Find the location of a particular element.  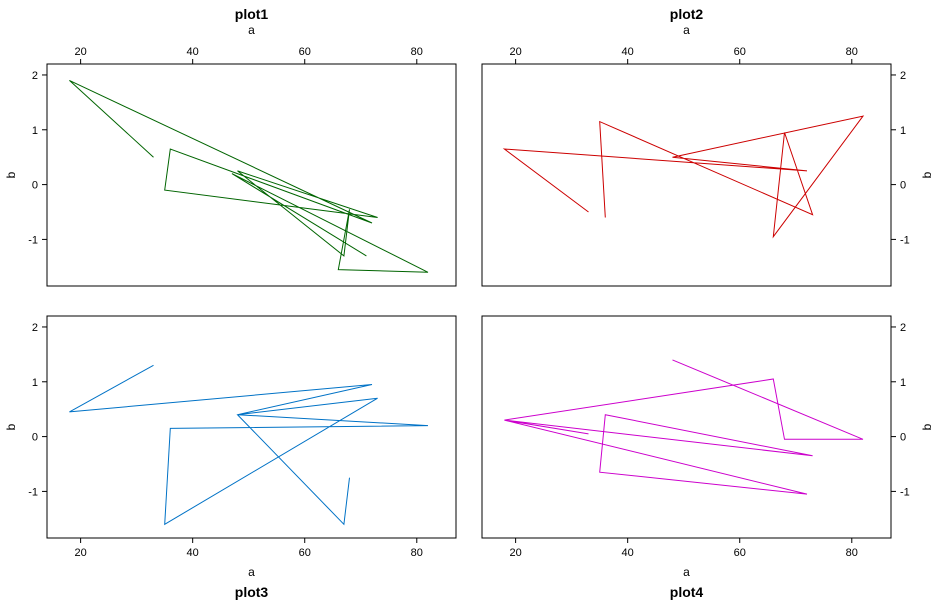

panel-title: plot3 is located at coordinates (252, 592).